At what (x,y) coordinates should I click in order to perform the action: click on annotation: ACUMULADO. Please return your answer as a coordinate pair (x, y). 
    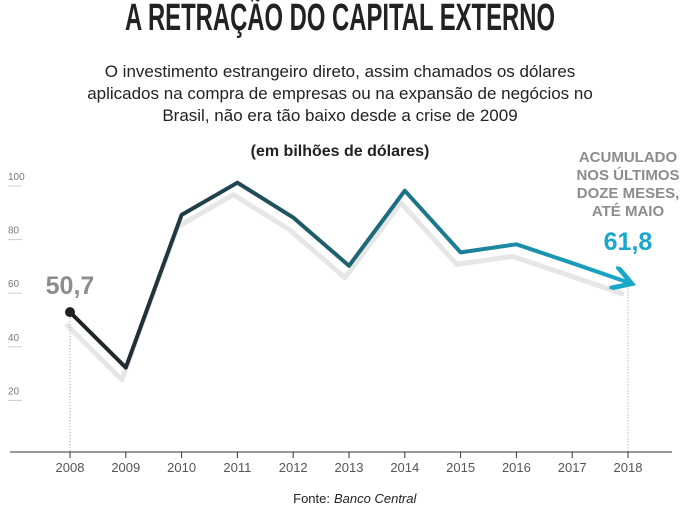
    Looking at the image, I should click on (628, 157).